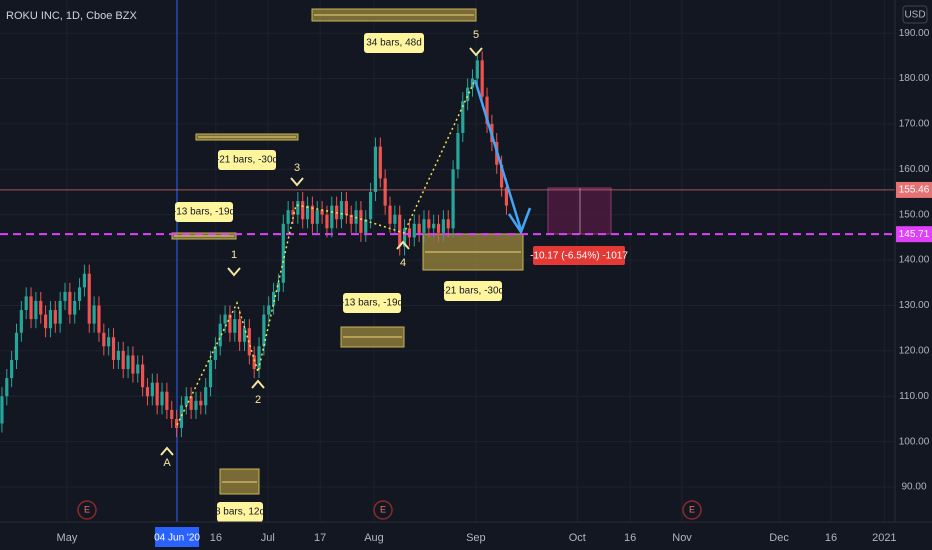 The width and height of the screenshot is (932, 550). I want to click on x-tick-label: Aug, so click(374, 538).